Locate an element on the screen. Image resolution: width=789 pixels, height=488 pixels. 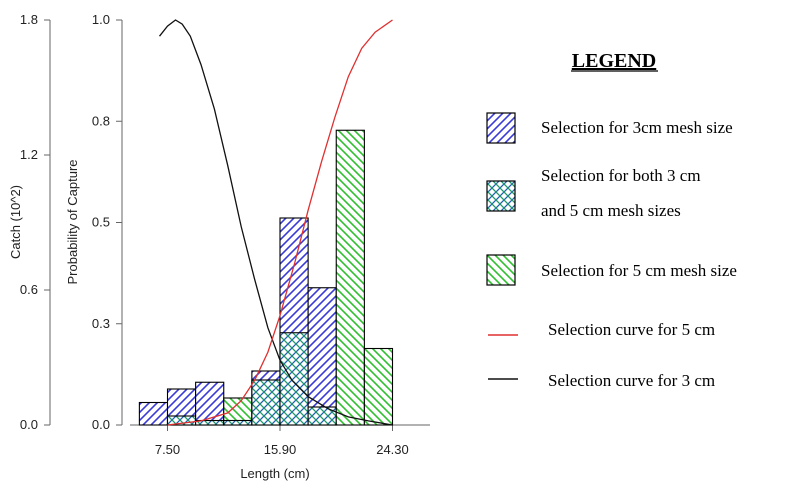
probability-ticks: 0.0 0.3 0.5 0.8 1.0 is located at coordinates (107, 222).